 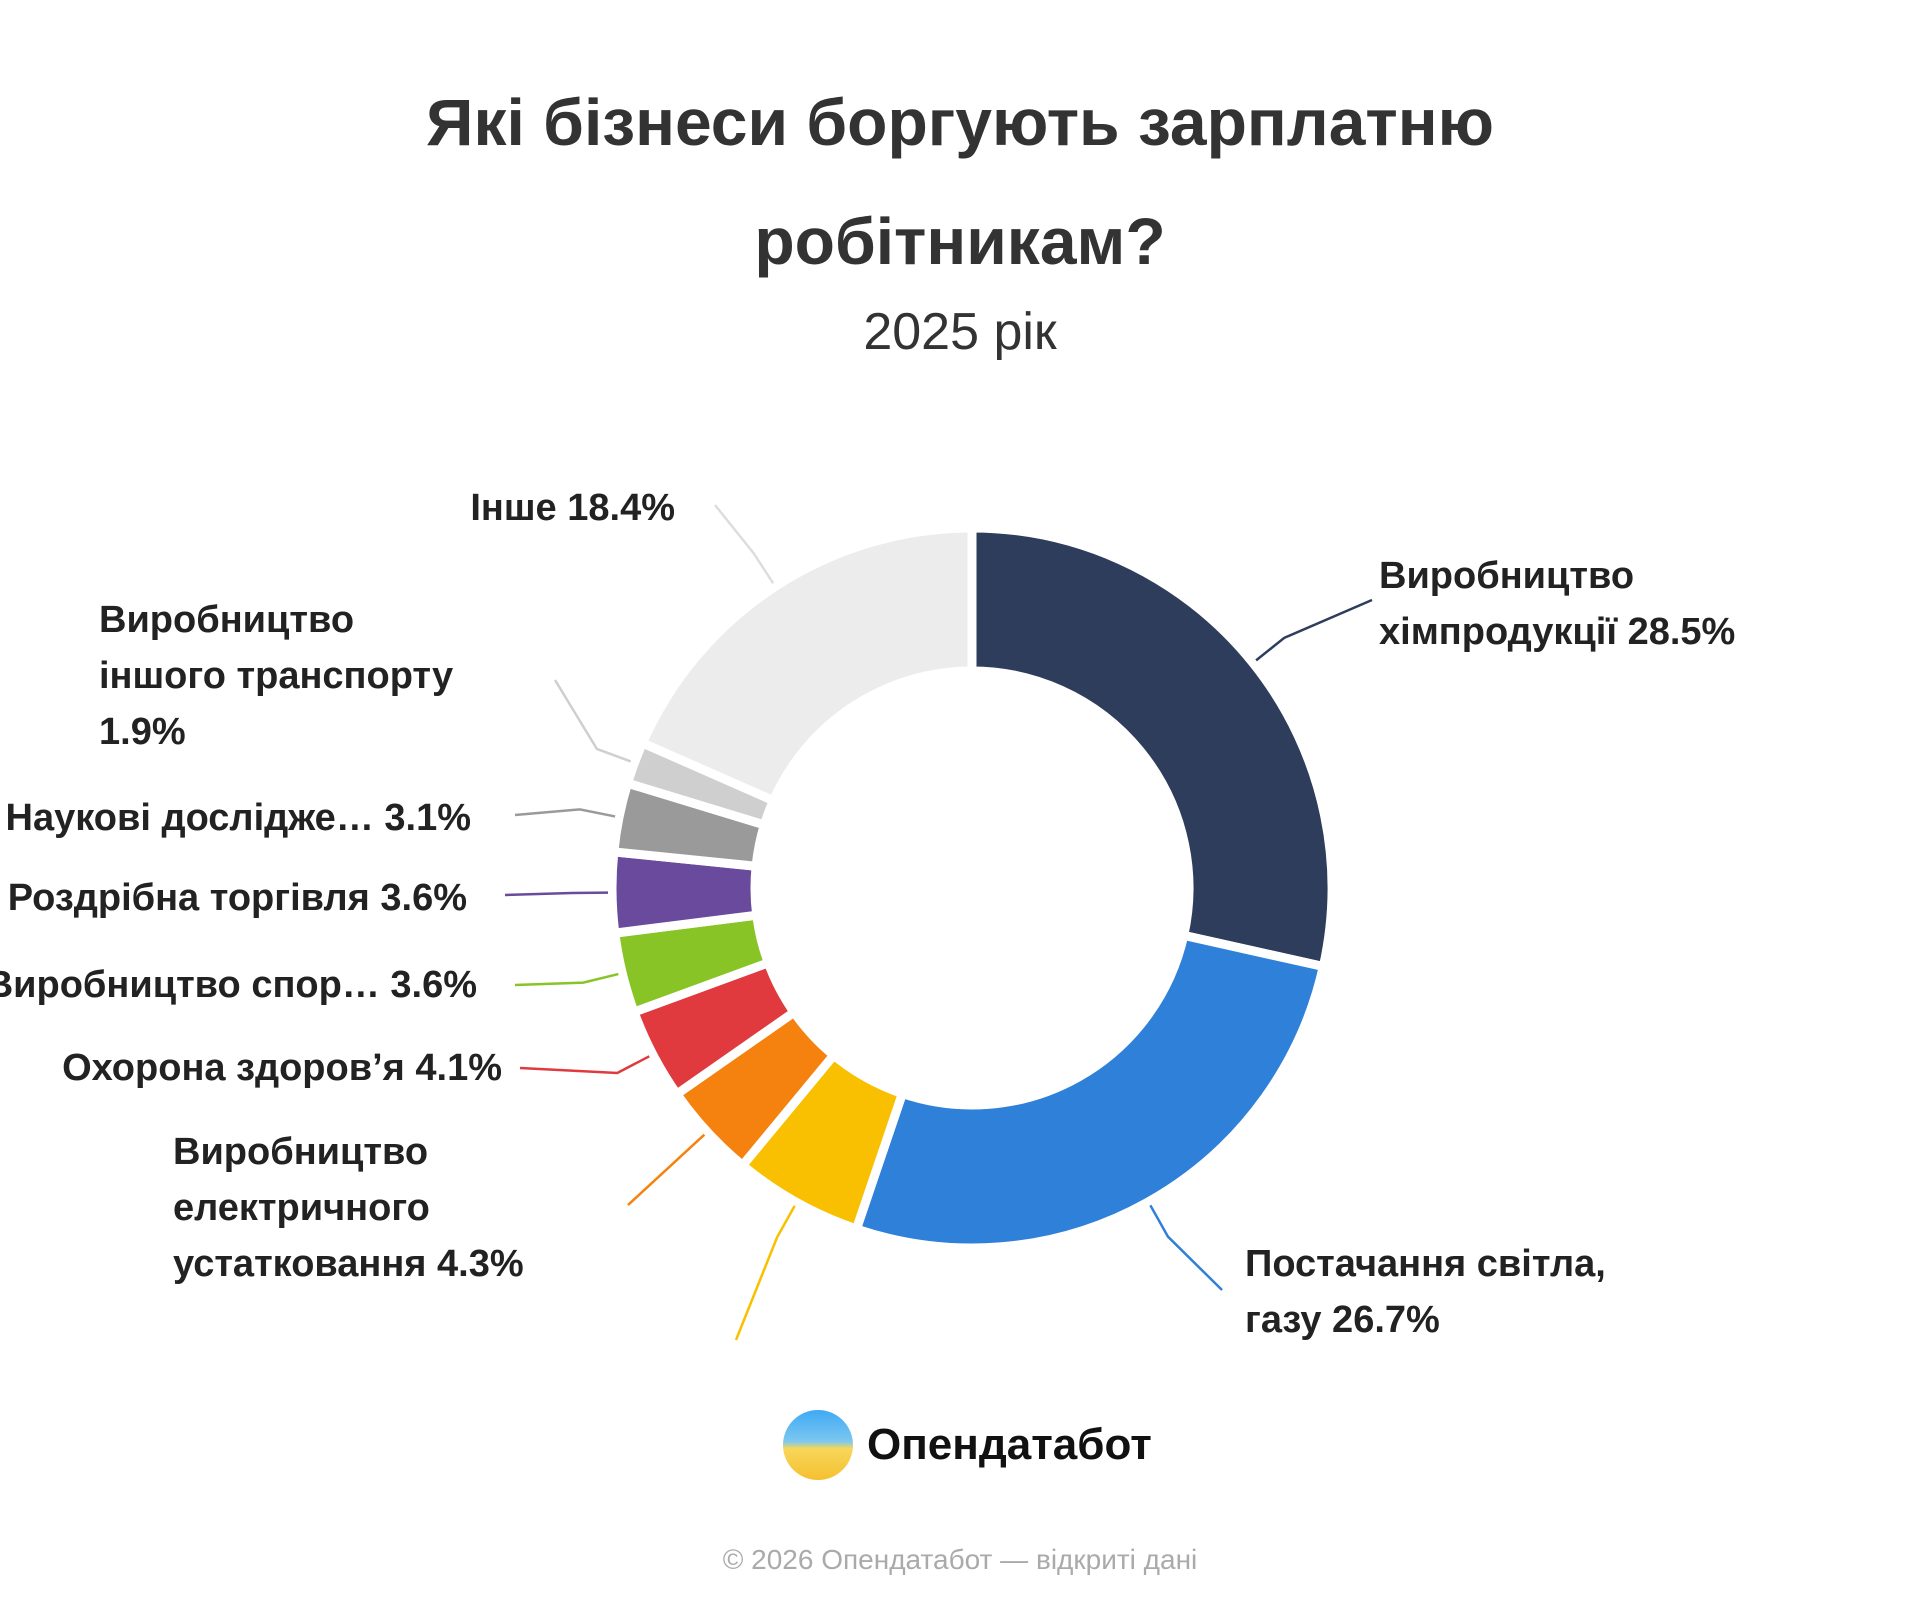 What do you see at coordinates (1009, 1444) in the screenshot?
I see `brand-name: Опендатабот` at bounding box center [1009, 1444].